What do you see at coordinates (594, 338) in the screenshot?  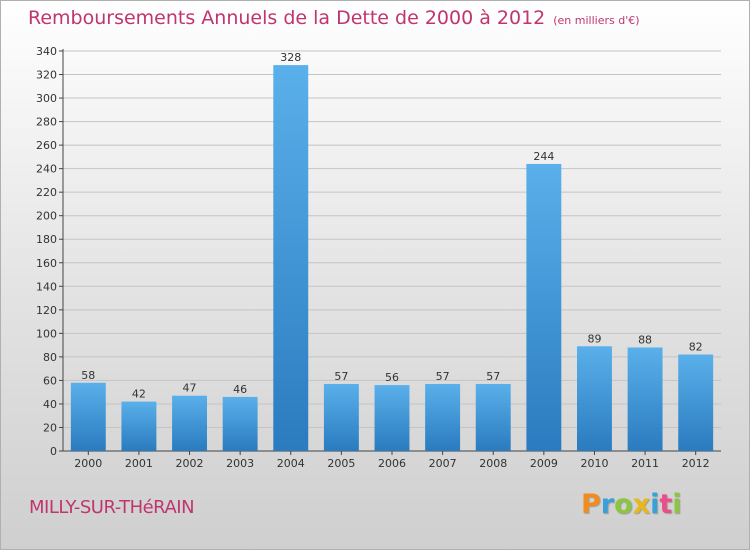 I see `bar-value-label: 89` at bounding box center [594, 338].